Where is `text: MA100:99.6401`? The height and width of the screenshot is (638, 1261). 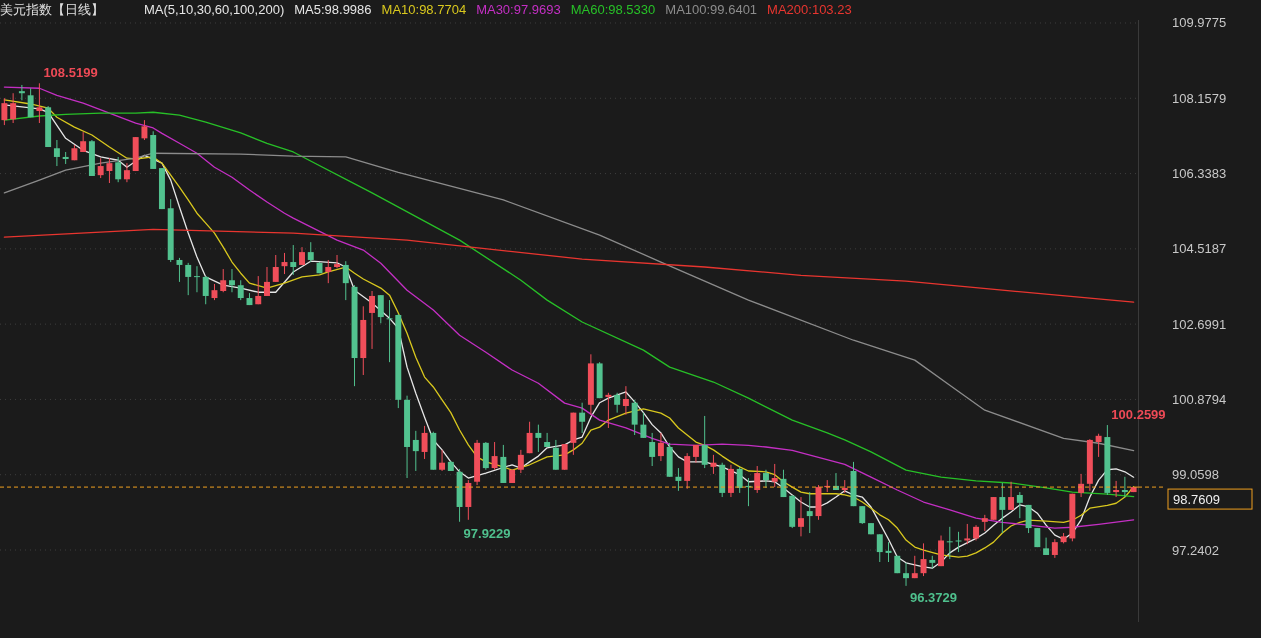 text: MA100:99.6401 is located at coordinates (711, 9).